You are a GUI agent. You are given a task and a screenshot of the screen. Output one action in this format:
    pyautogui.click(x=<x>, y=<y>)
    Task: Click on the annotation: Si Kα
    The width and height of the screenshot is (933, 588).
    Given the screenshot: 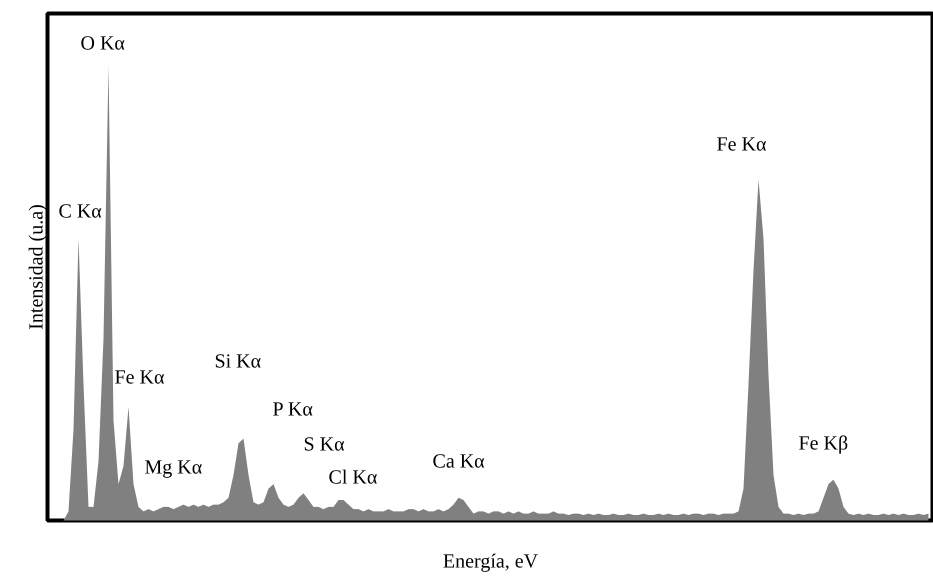 What is the action you would take?
    pyautogui.click(x=238, y=361)
    